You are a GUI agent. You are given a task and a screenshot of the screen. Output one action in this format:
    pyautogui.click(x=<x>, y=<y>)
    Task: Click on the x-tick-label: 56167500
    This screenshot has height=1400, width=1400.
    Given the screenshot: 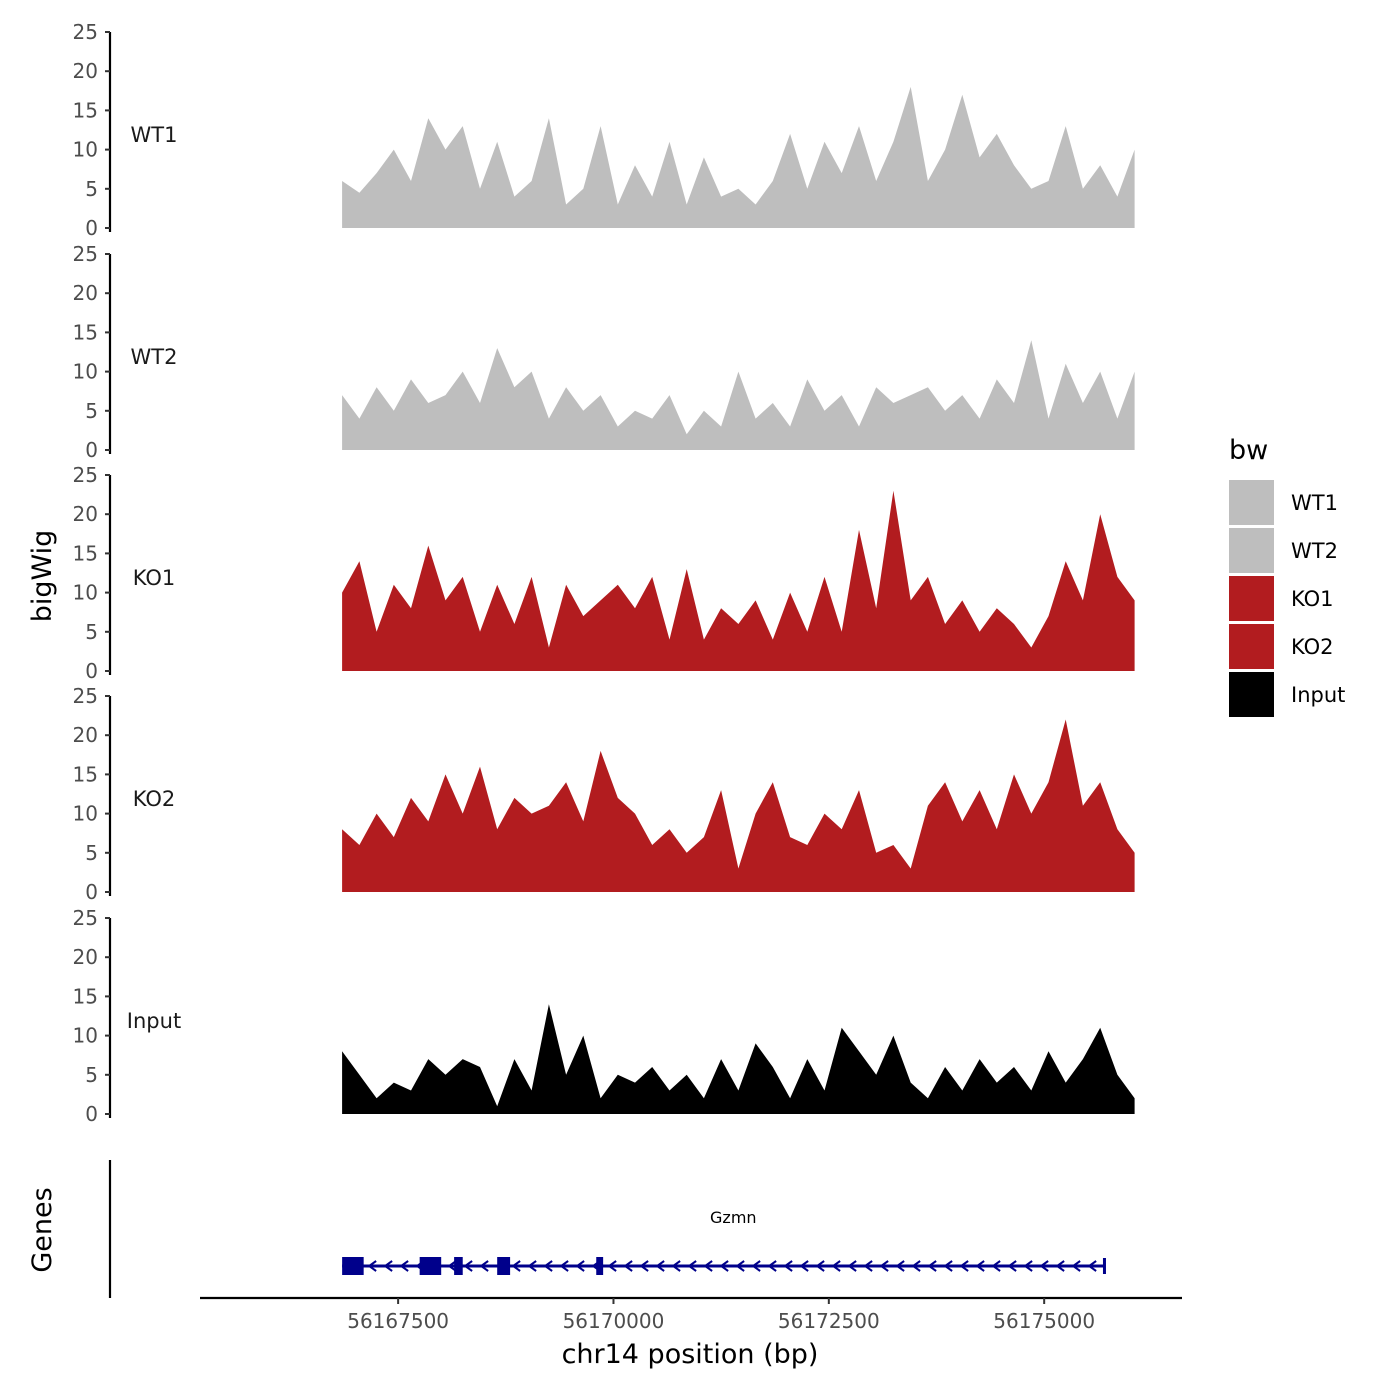 What is the action you would take?
    pyautogui.click(x=398, y=1321)
    